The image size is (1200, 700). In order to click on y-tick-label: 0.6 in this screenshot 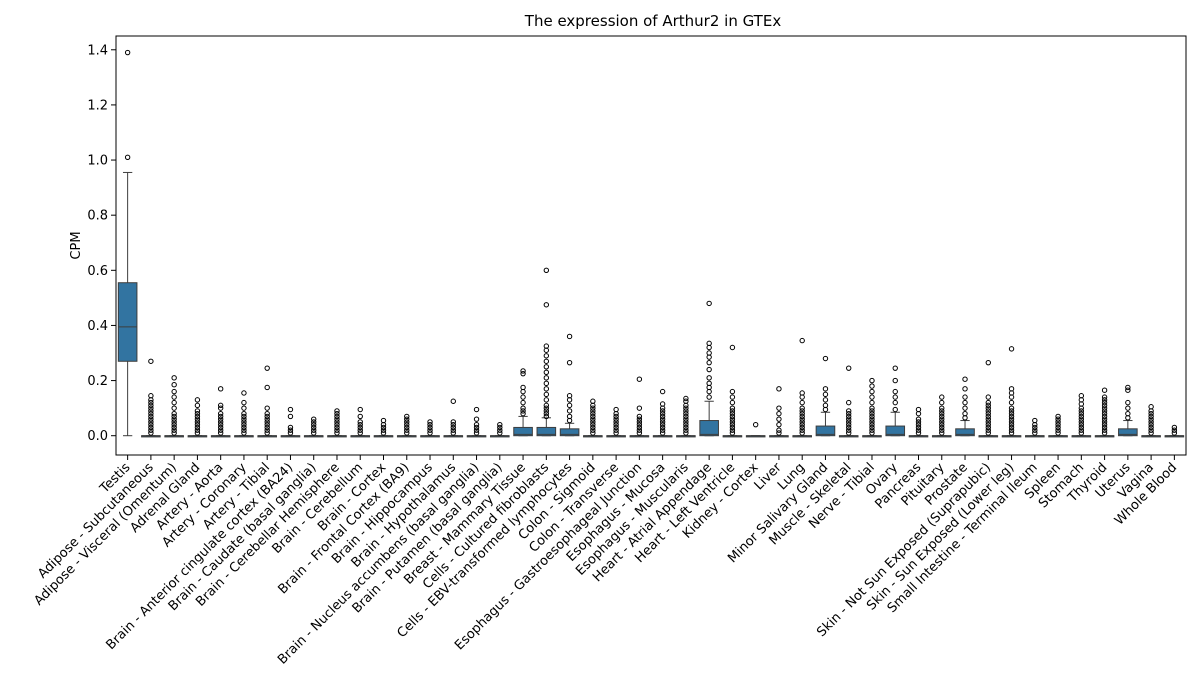, I will do `click(97, 271)`.